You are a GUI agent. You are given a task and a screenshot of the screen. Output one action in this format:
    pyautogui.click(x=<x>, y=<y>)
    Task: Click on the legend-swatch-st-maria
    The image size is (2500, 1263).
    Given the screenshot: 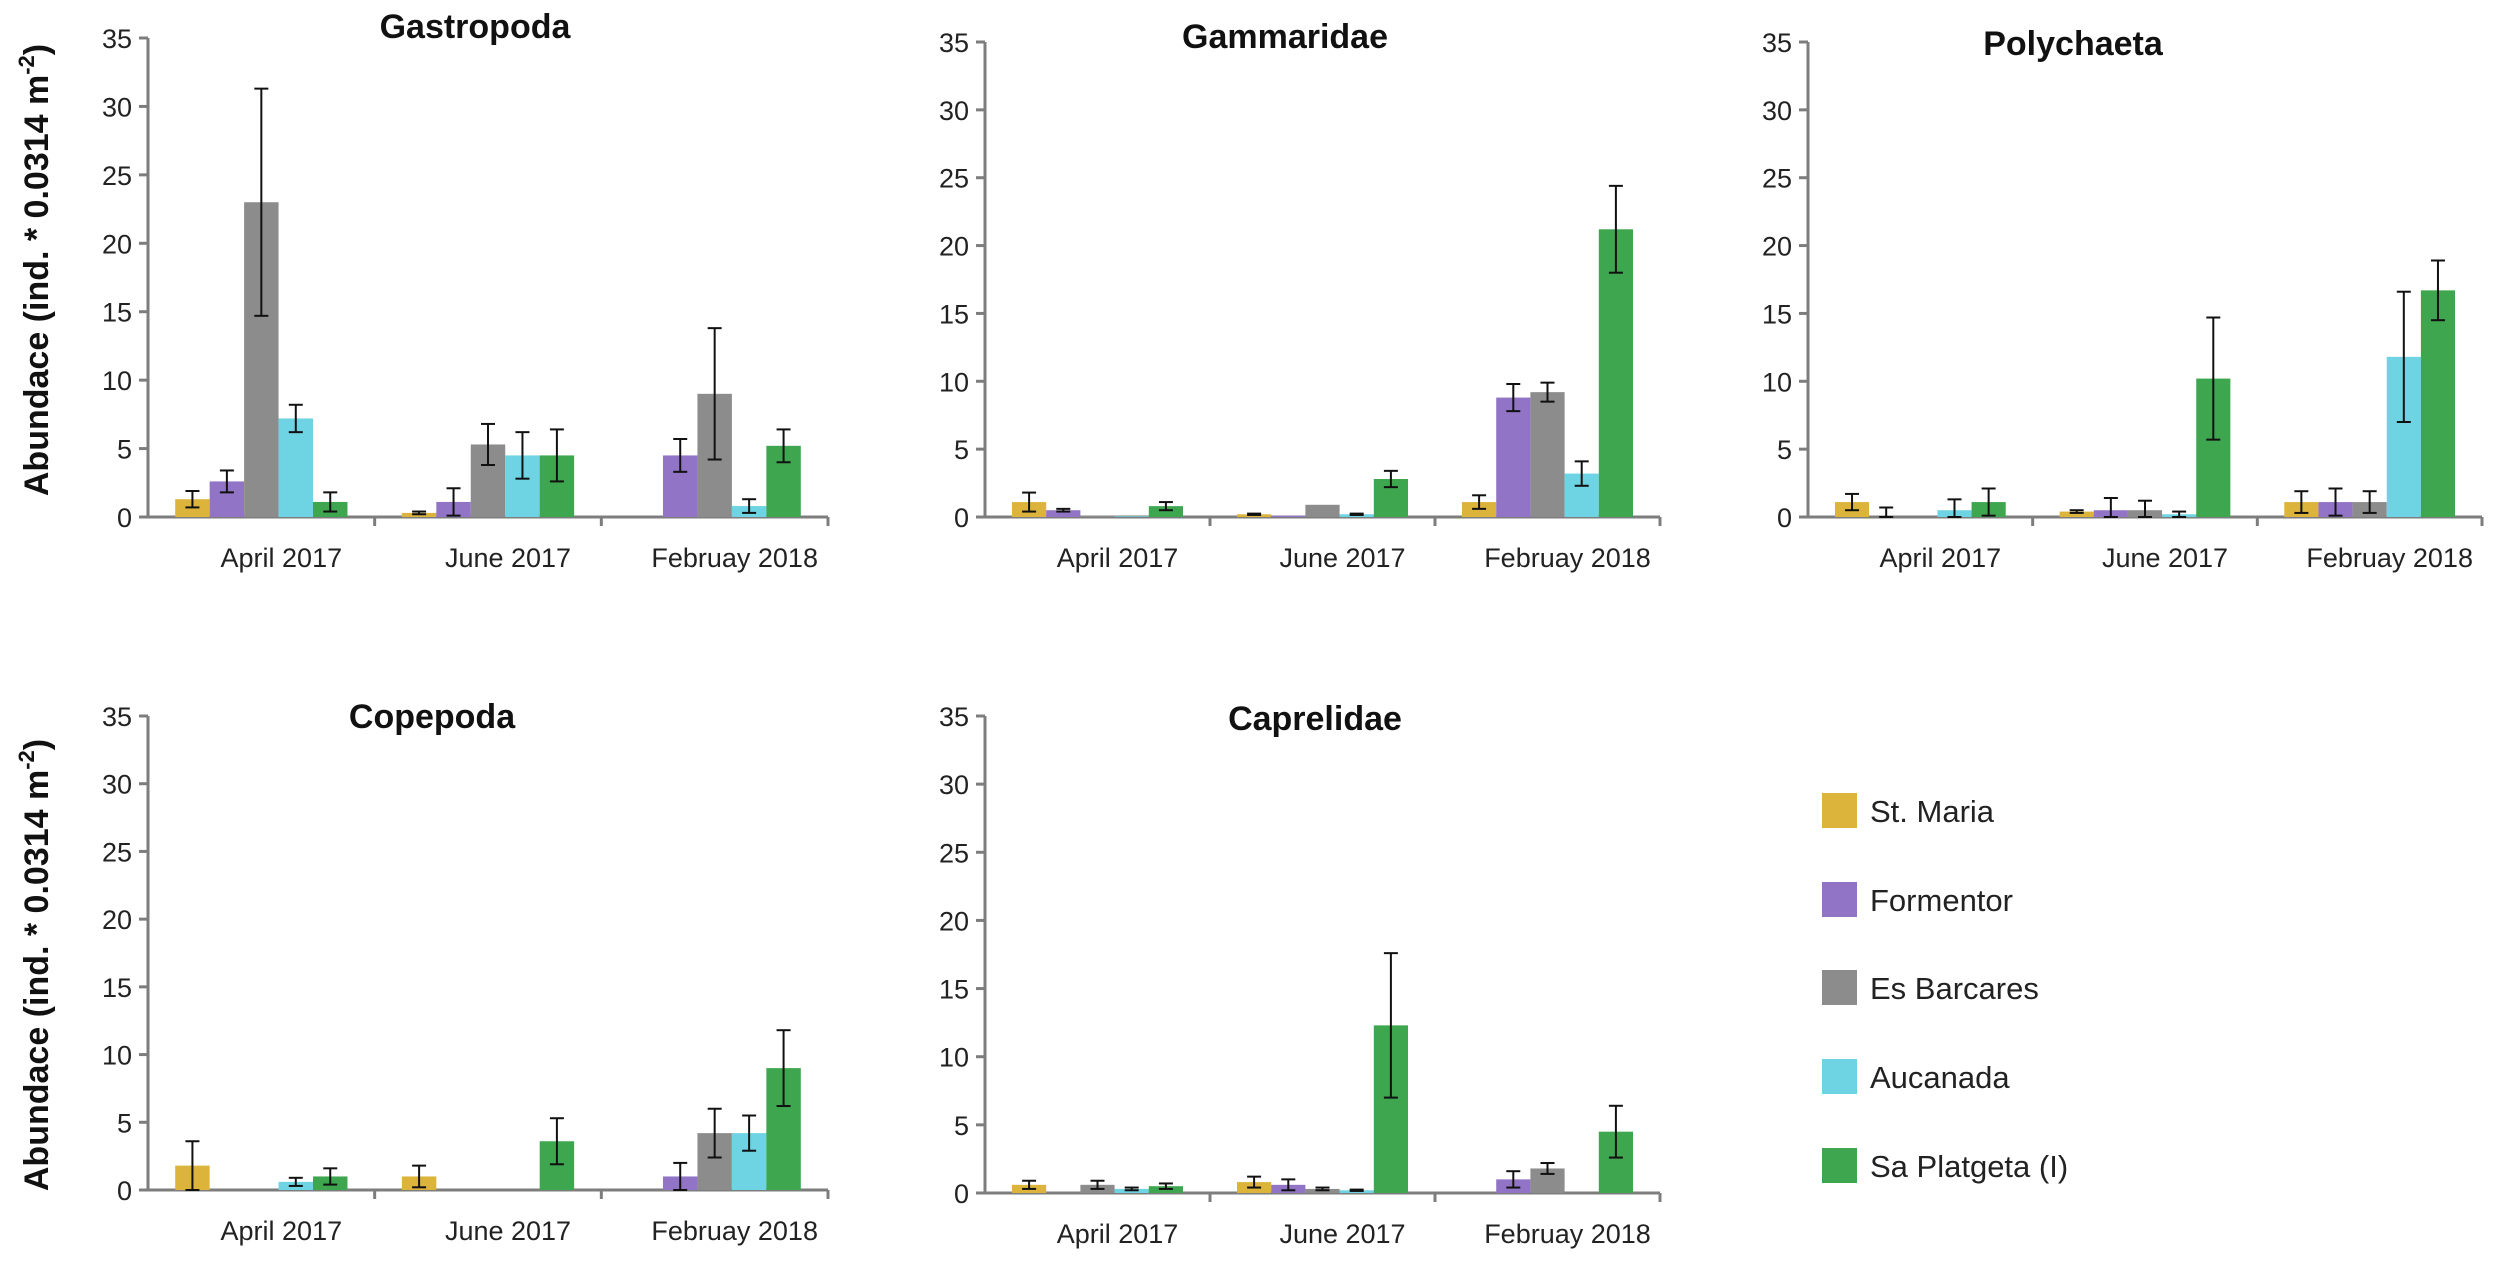 What is the action you would take?
    pyautogui.click(x=1839, y=810)
    